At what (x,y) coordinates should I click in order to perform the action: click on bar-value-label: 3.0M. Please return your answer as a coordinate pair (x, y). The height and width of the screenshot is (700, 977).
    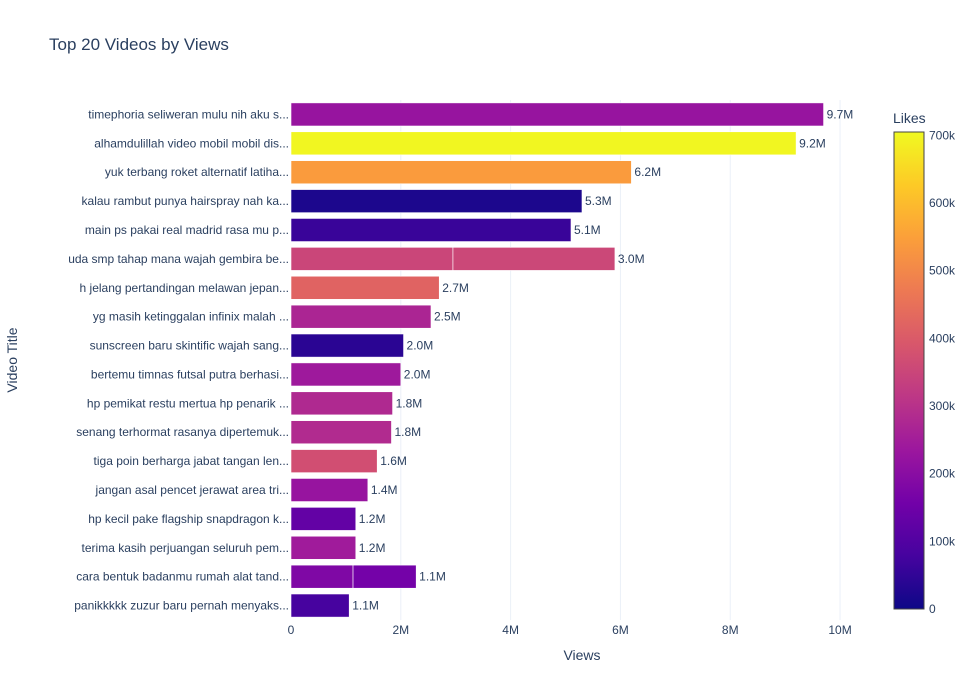
    Looking at the image, I should click on (631, 259).